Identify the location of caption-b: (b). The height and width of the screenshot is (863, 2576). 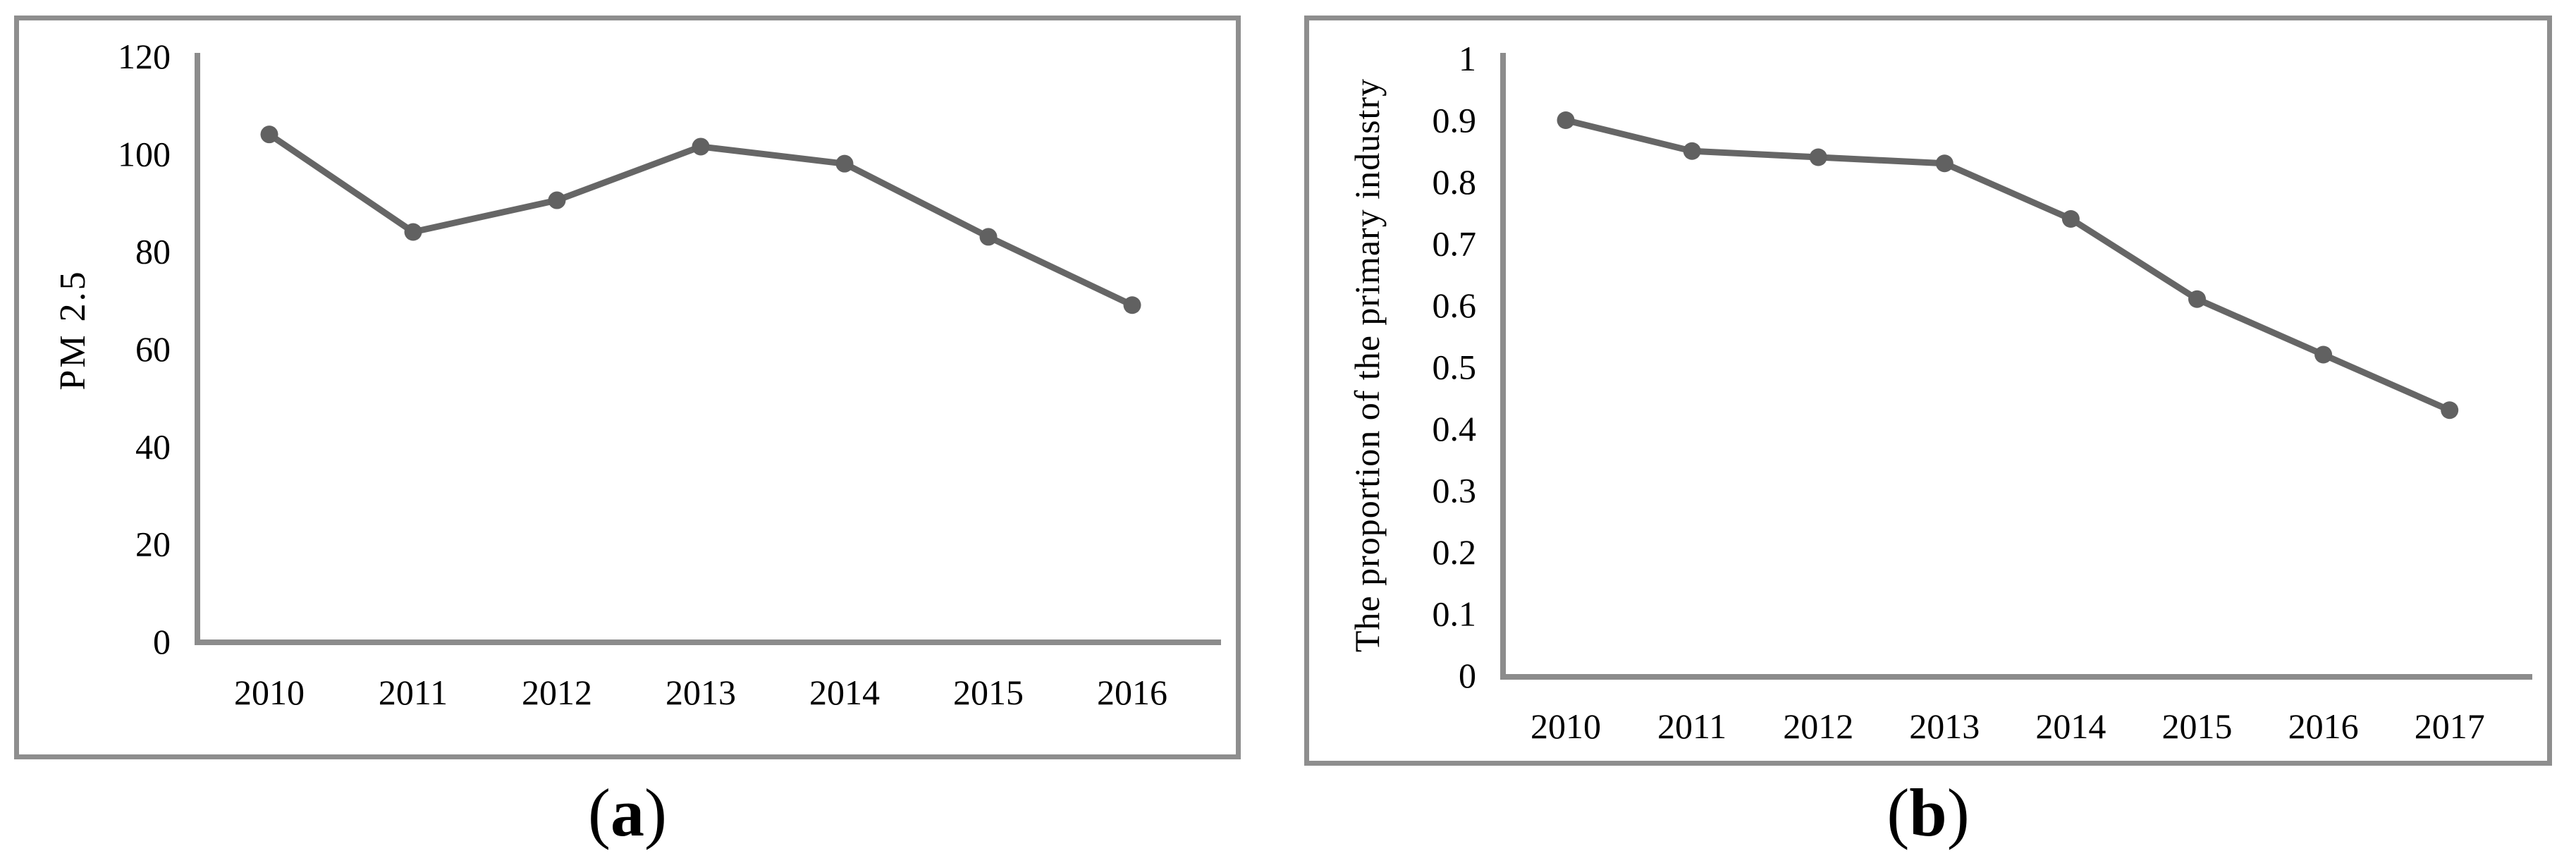
(1928, 813).